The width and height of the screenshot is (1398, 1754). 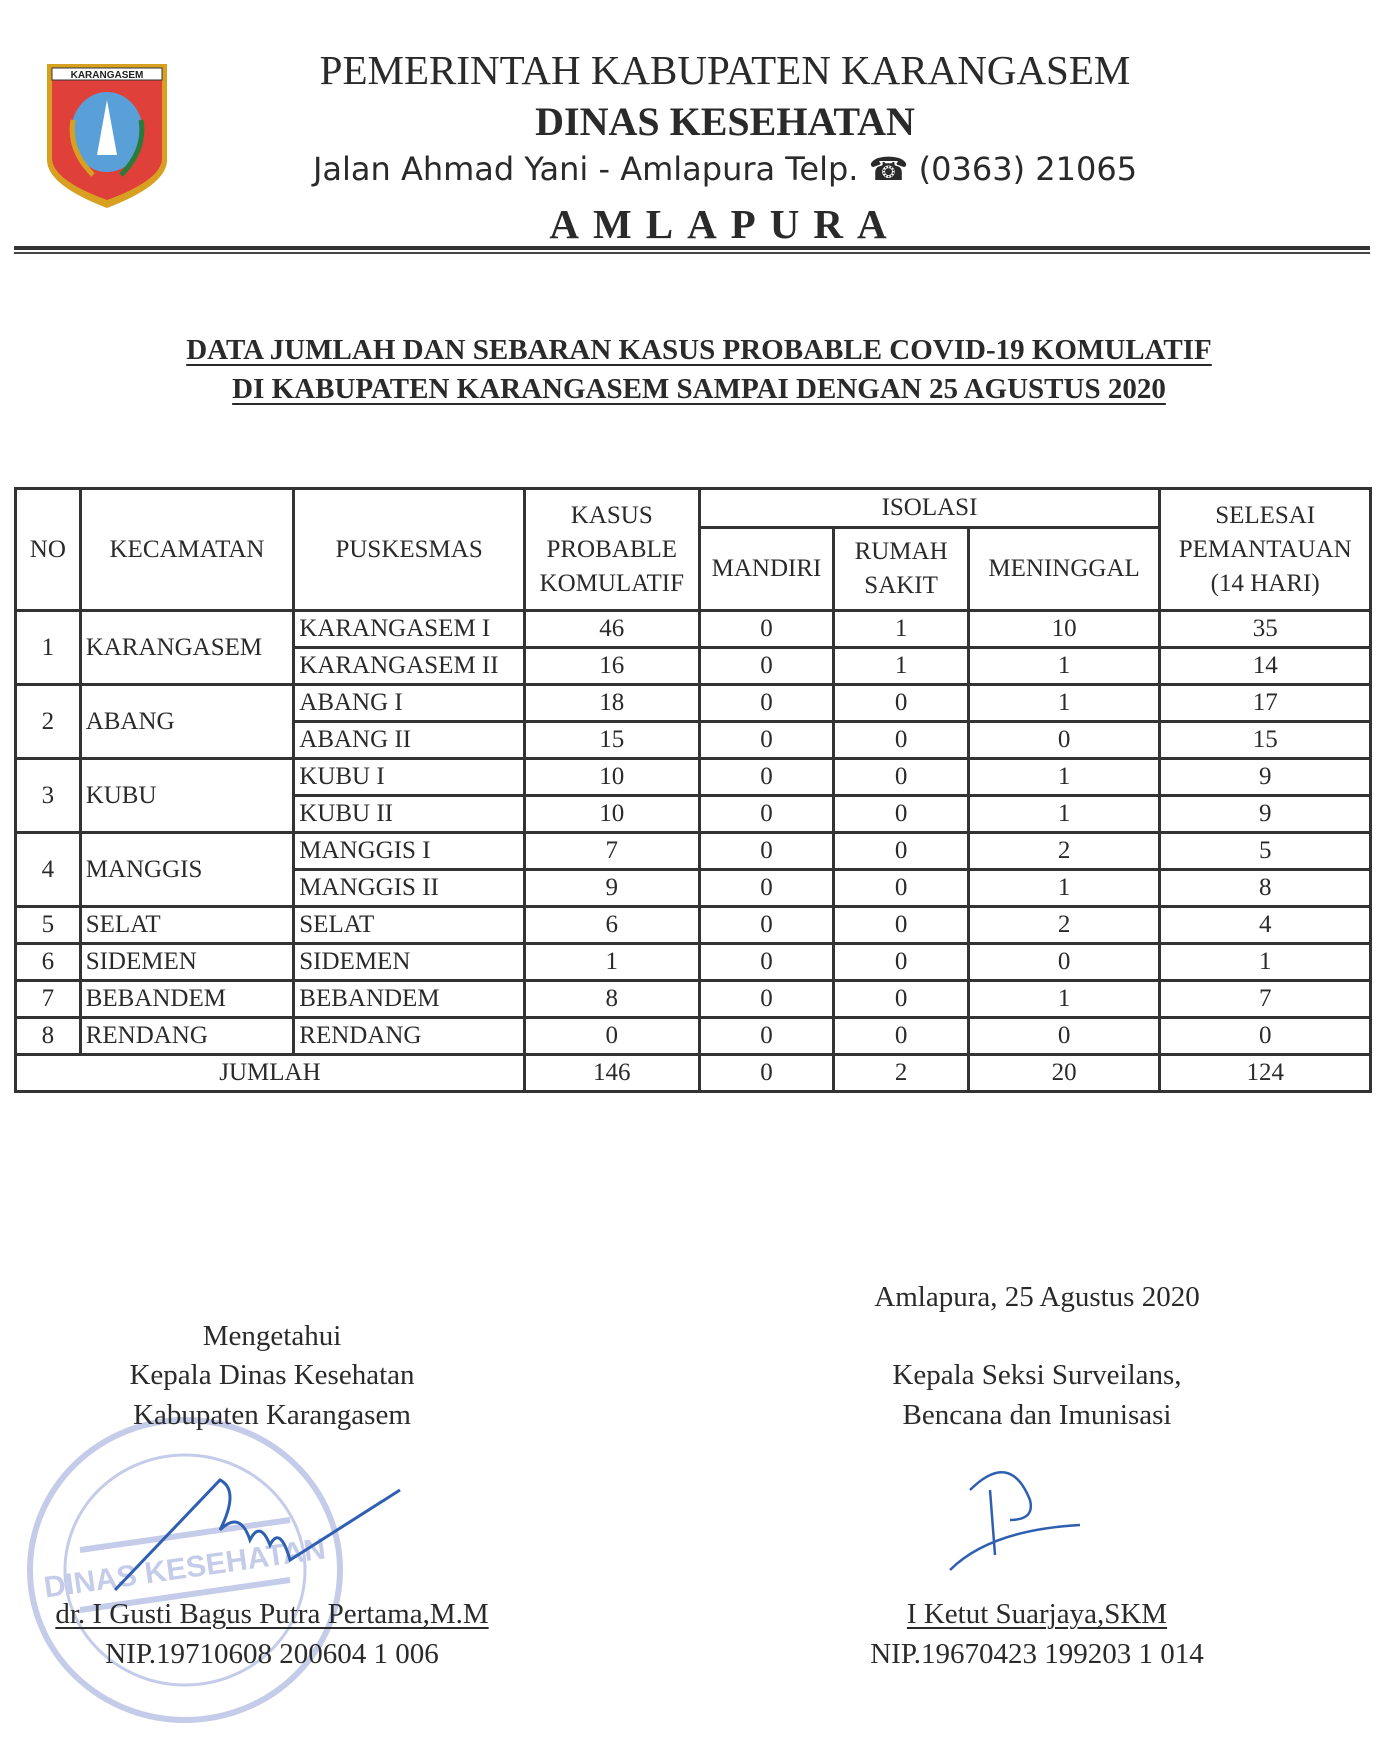 I want to click on table-row: 2 ABANG ABANG I 18 0 0 1 17, so click(x=693, y=721).